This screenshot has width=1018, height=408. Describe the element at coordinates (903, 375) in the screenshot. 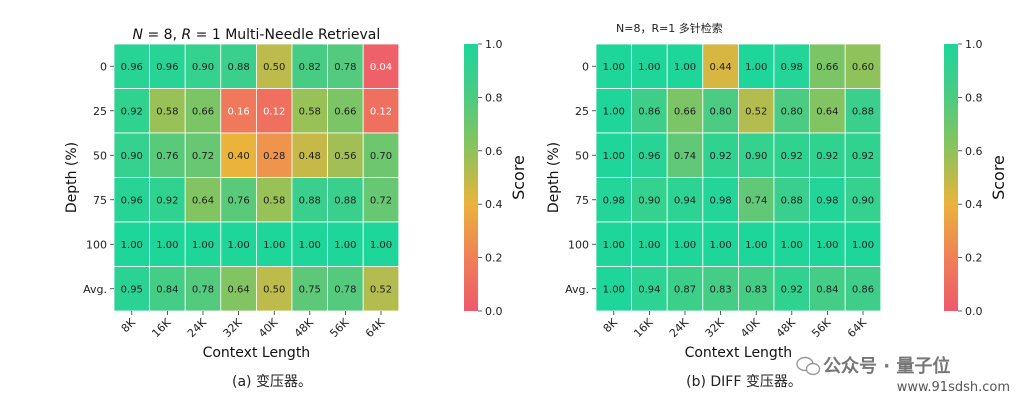

I see `watermark: 公众号 · 量子位 www.91sdsh.com` at that location.